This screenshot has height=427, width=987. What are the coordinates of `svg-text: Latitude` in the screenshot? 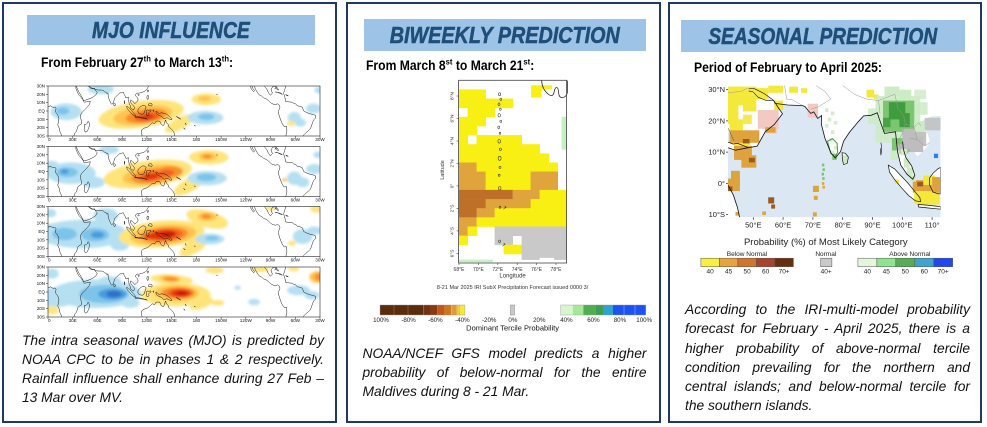 It's located at (443, 170).